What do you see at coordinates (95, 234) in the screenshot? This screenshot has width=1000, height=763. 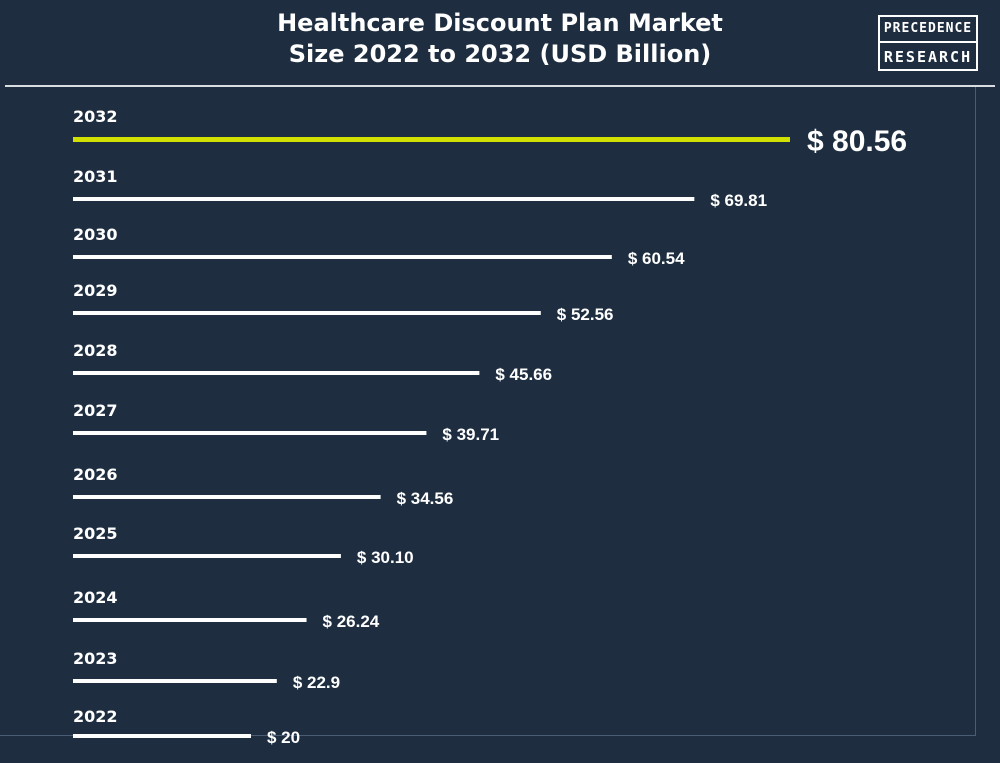 I see `year-label-2030: 2030` at bounding box center [95, 234].